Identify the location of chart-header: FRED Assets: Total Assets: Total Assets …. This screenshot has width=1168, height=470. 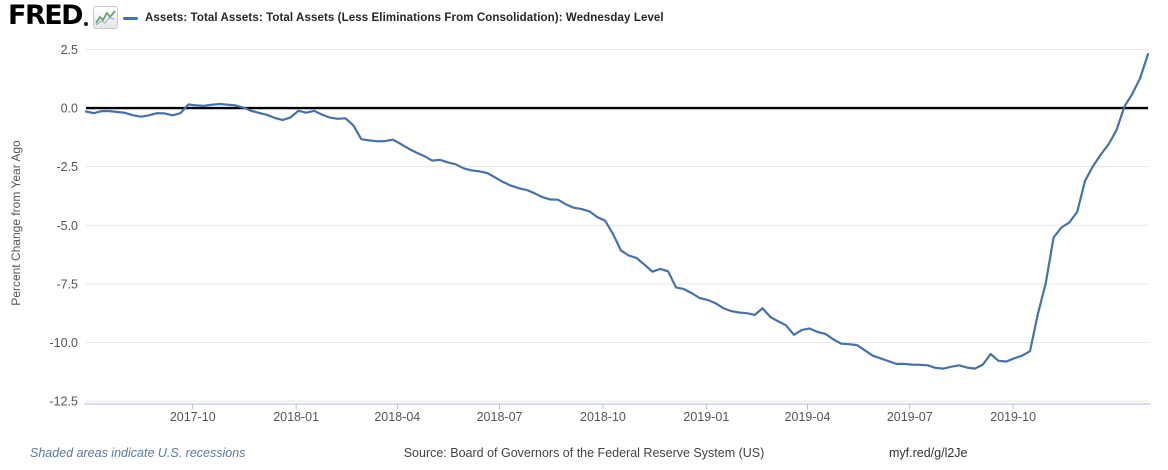
(584, 19).